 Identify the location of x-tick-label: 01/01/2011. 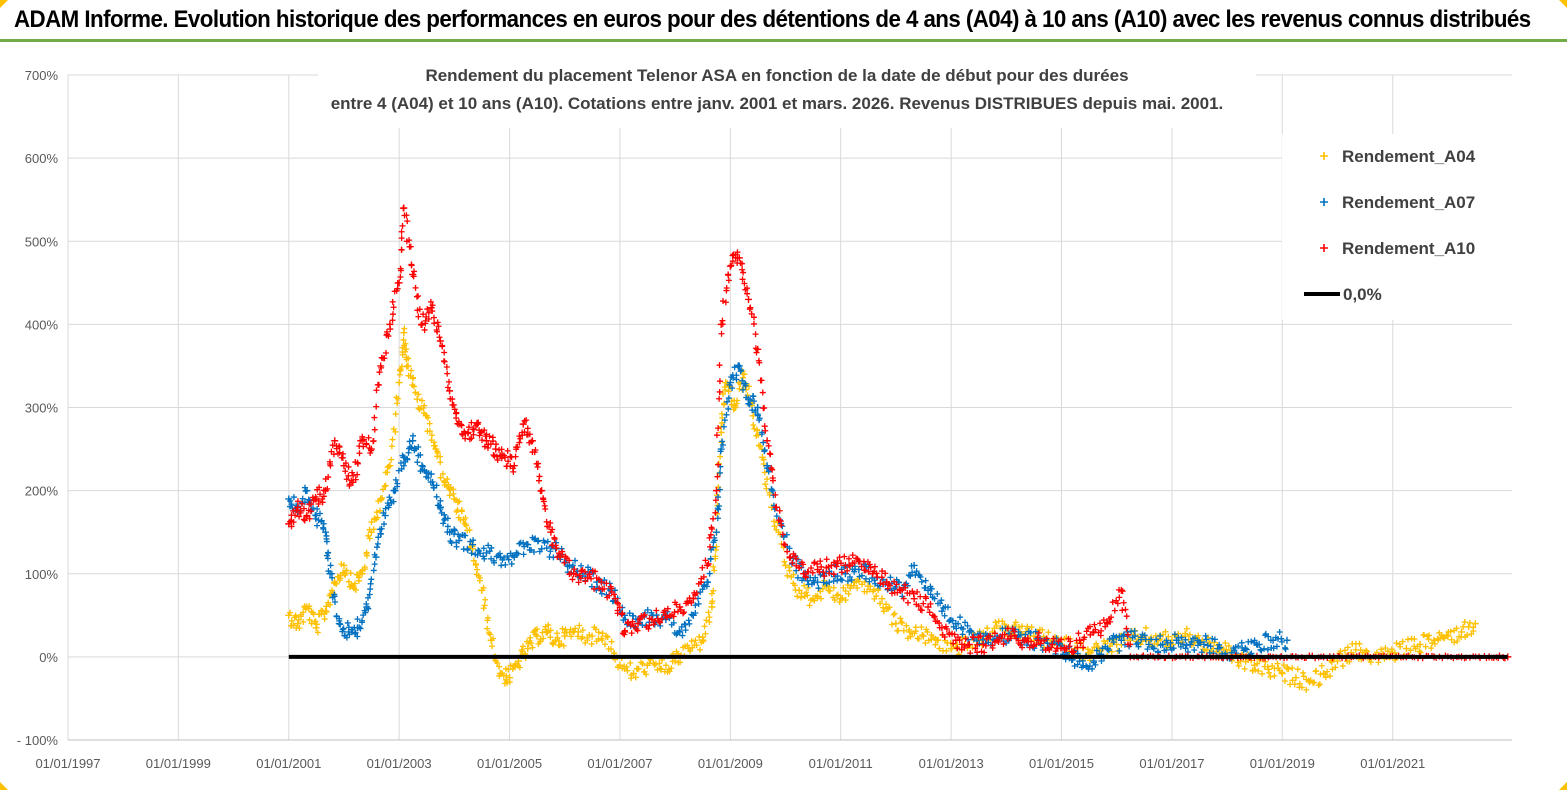
(841, 763).